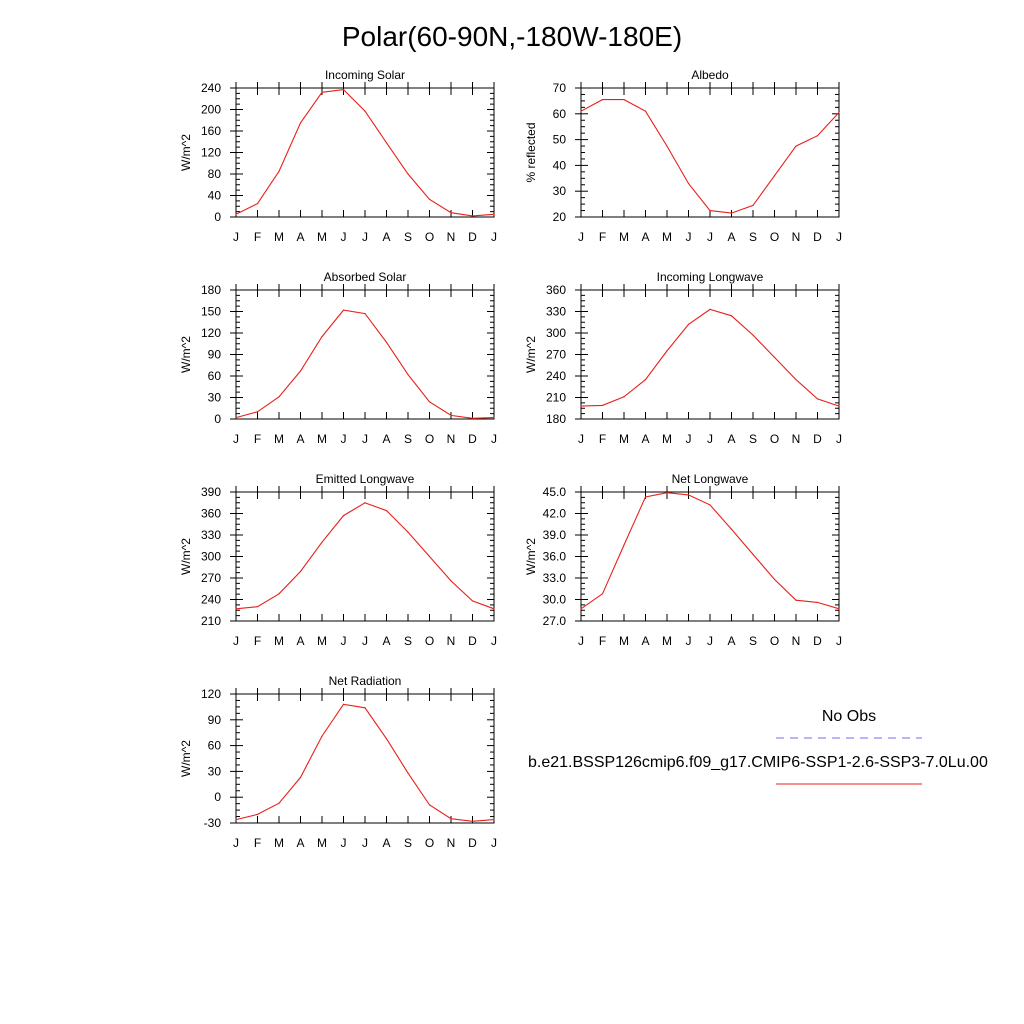  Describe the element at coordinates (211, 578) in the screenshot. I see `y-tick-label: 270` at that location.